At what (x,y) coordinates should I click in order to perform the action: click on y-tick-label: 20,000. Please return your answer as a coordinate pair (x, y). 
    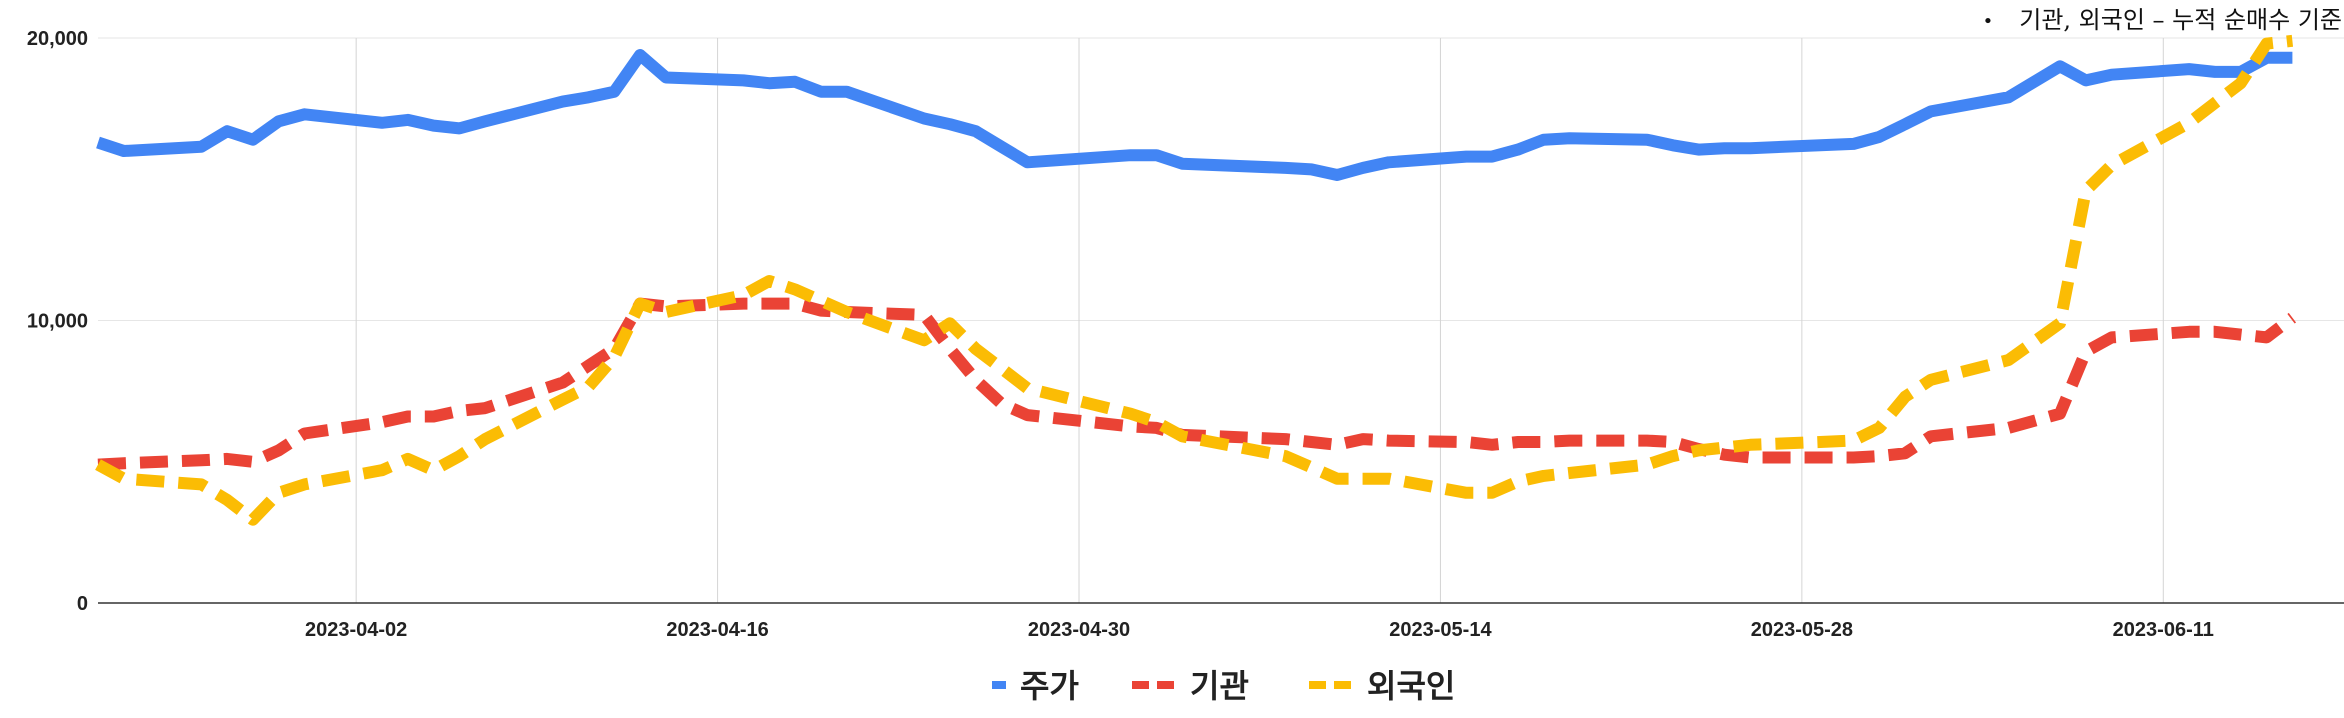
    Looking at the image, I should click on (57, 39).